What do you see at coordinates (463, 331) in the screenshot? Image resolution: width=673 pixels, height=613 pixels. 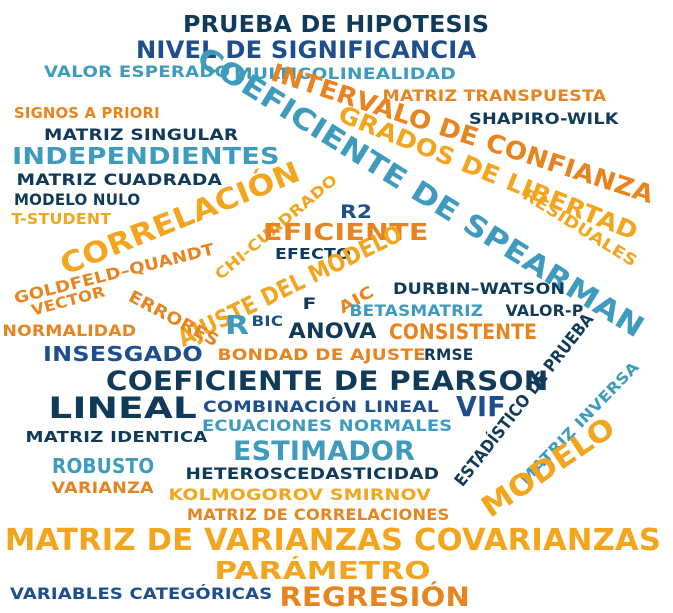 I see `word-consistente: CONSISTENTE` at bounding box center [463, 331].